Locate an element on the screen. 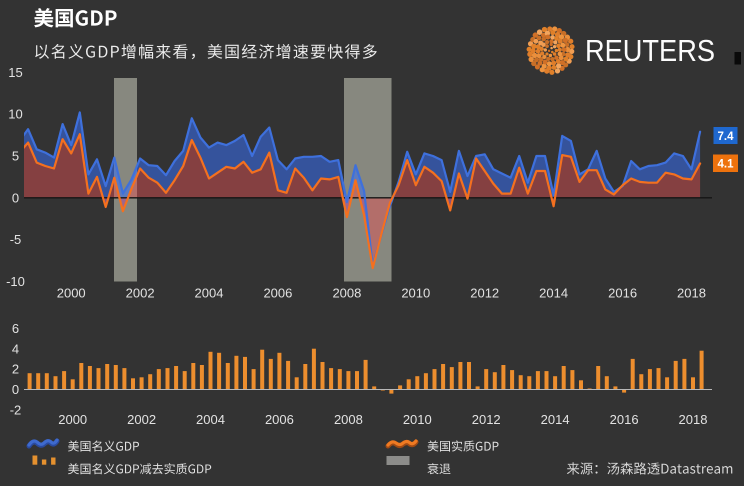  svg-text: 7.4 is located at coordinates (726, 137).